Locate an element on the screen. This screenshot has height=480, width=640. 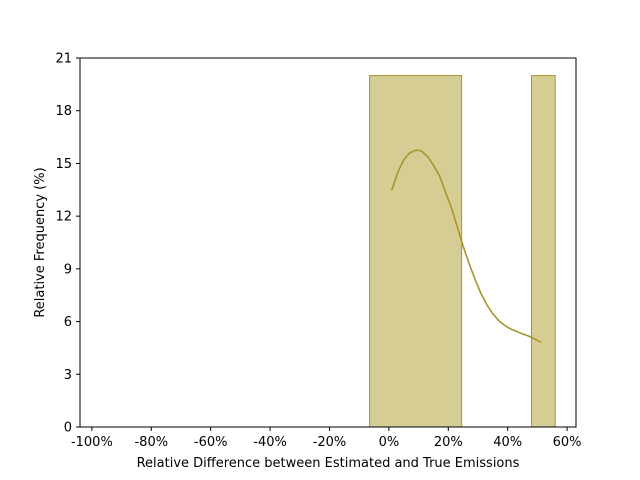
y-tick-label: 21 is located at coordinates (63, 59).